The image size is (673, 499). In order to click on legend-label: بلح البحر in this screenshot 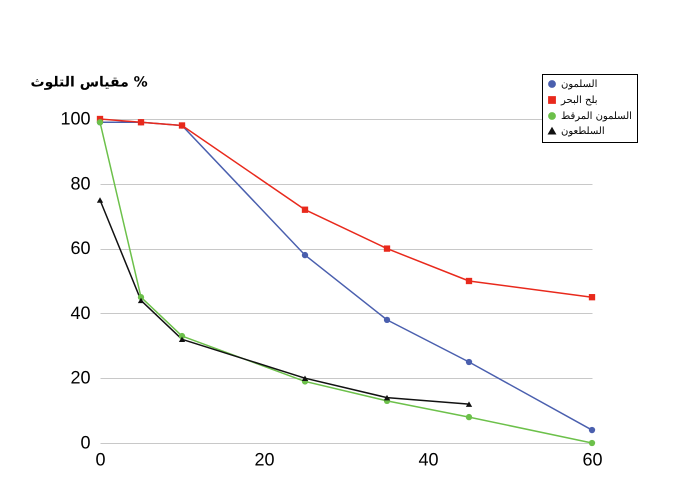, I will do `click(579, 100)`.